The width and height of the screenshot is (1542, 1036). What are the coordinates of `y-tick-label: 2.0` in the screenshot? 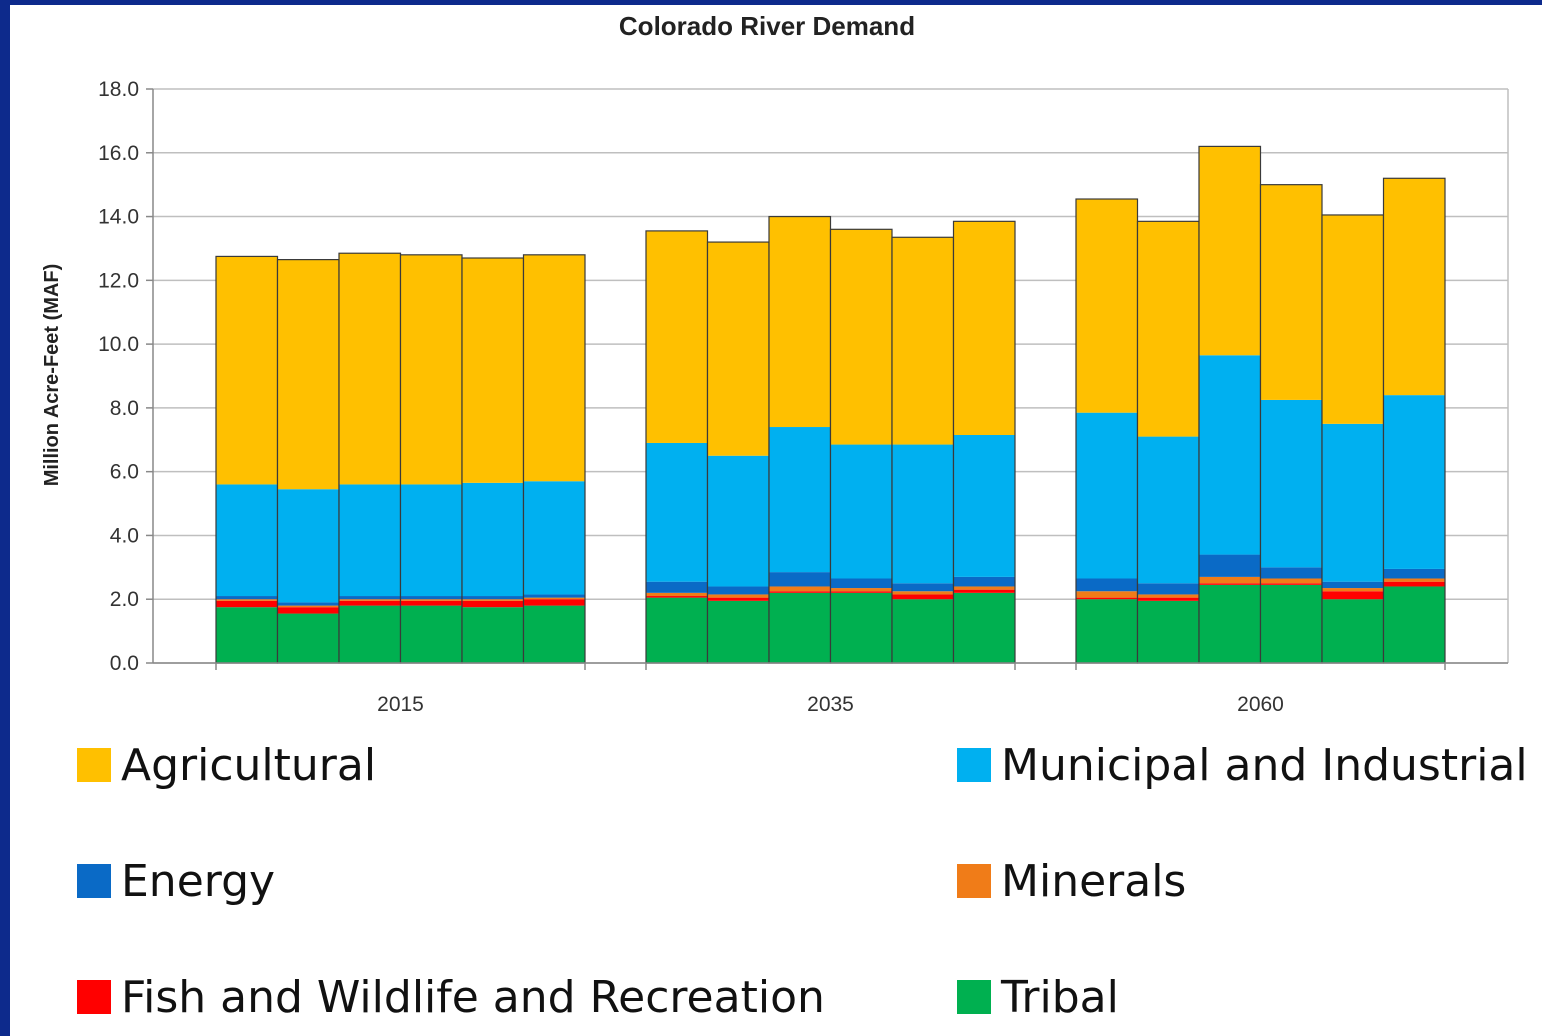 It's located at (124, 599).